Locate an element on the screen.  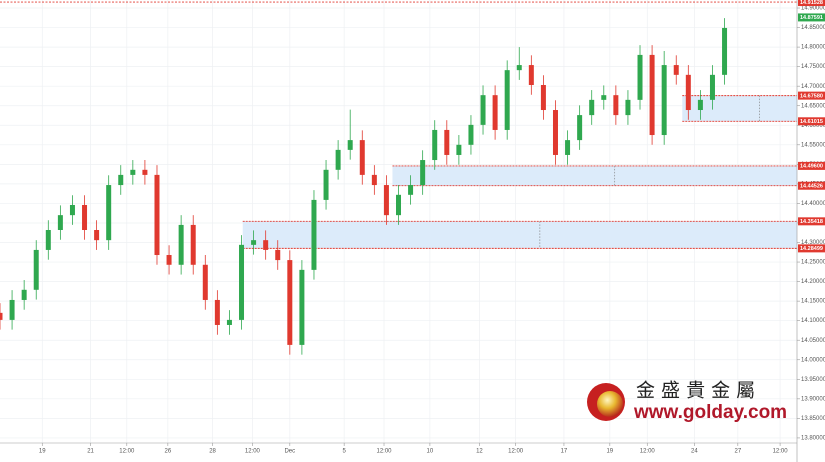
x-tick-label: 28 is located at coordinates (212, 452).